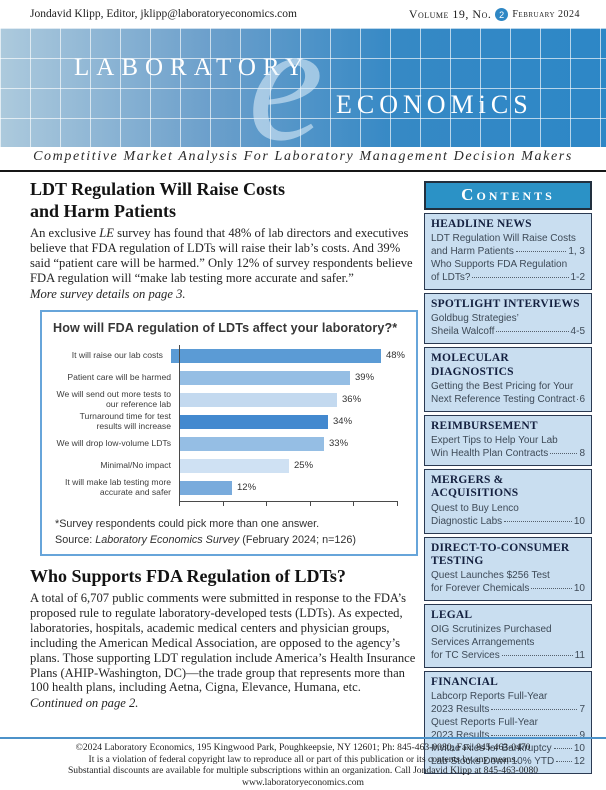 Image resolution: width=606 pixels, height=790 pixels. Describe the element at coordinates (577, 332) in the screenshot. I see `contents-page-number: 4-5` at that location.